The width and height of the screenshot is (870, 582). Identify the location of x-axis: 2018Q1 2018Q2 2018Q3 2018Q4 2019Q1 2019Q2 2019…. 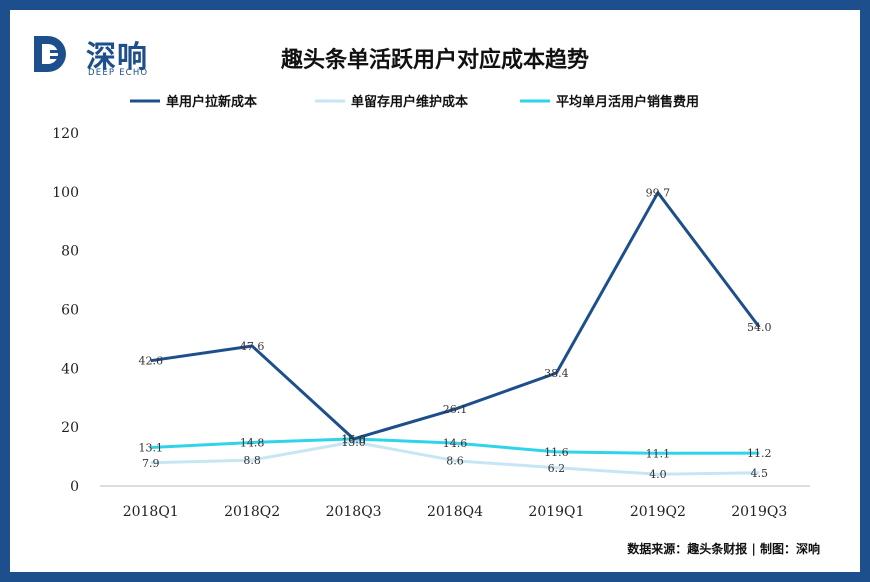
(455, 512).